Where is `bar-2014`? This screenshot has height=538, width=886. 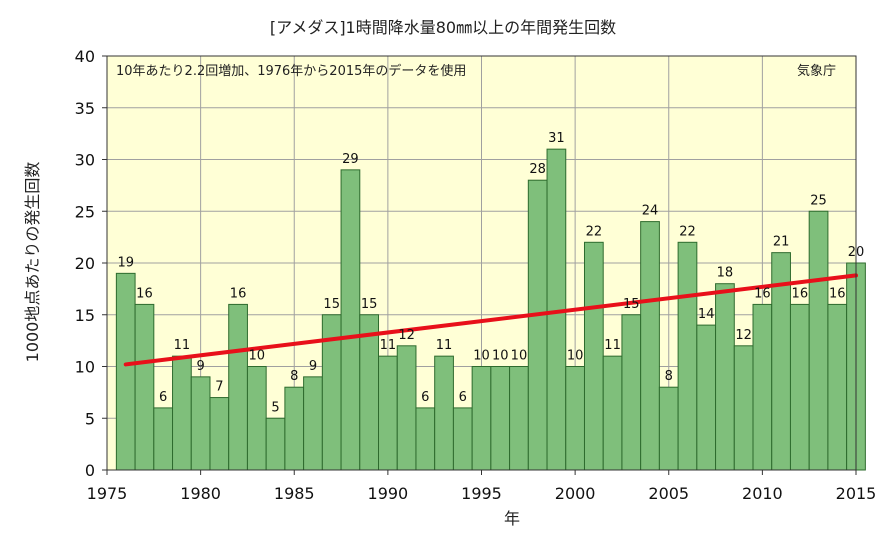 bar-2014 is located at coordinates (837, 387).